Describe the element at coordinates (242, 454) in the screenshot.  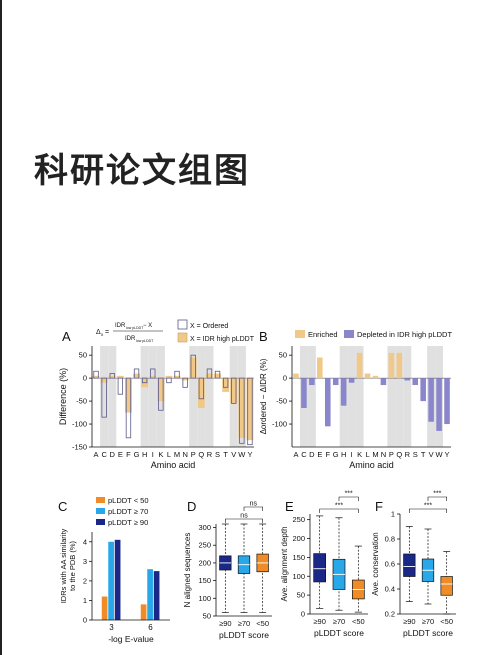
I see `panel-a-xtick-W: W` at that location.